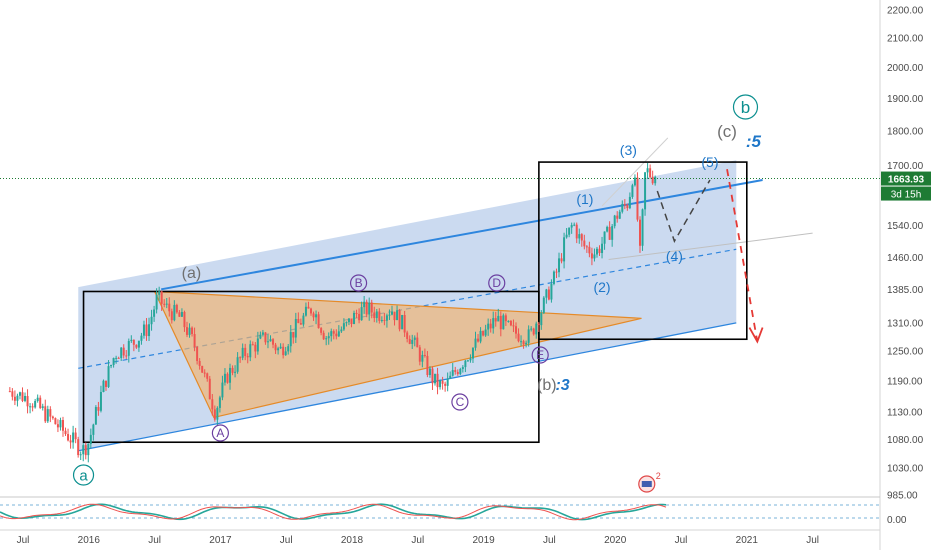 Image resolution: width=932 pixels, height=550 pixels. Describe the element at coordinates (905, 68) in the screenshot. I see `price-axis-tick-label: 2000.00` at that location.